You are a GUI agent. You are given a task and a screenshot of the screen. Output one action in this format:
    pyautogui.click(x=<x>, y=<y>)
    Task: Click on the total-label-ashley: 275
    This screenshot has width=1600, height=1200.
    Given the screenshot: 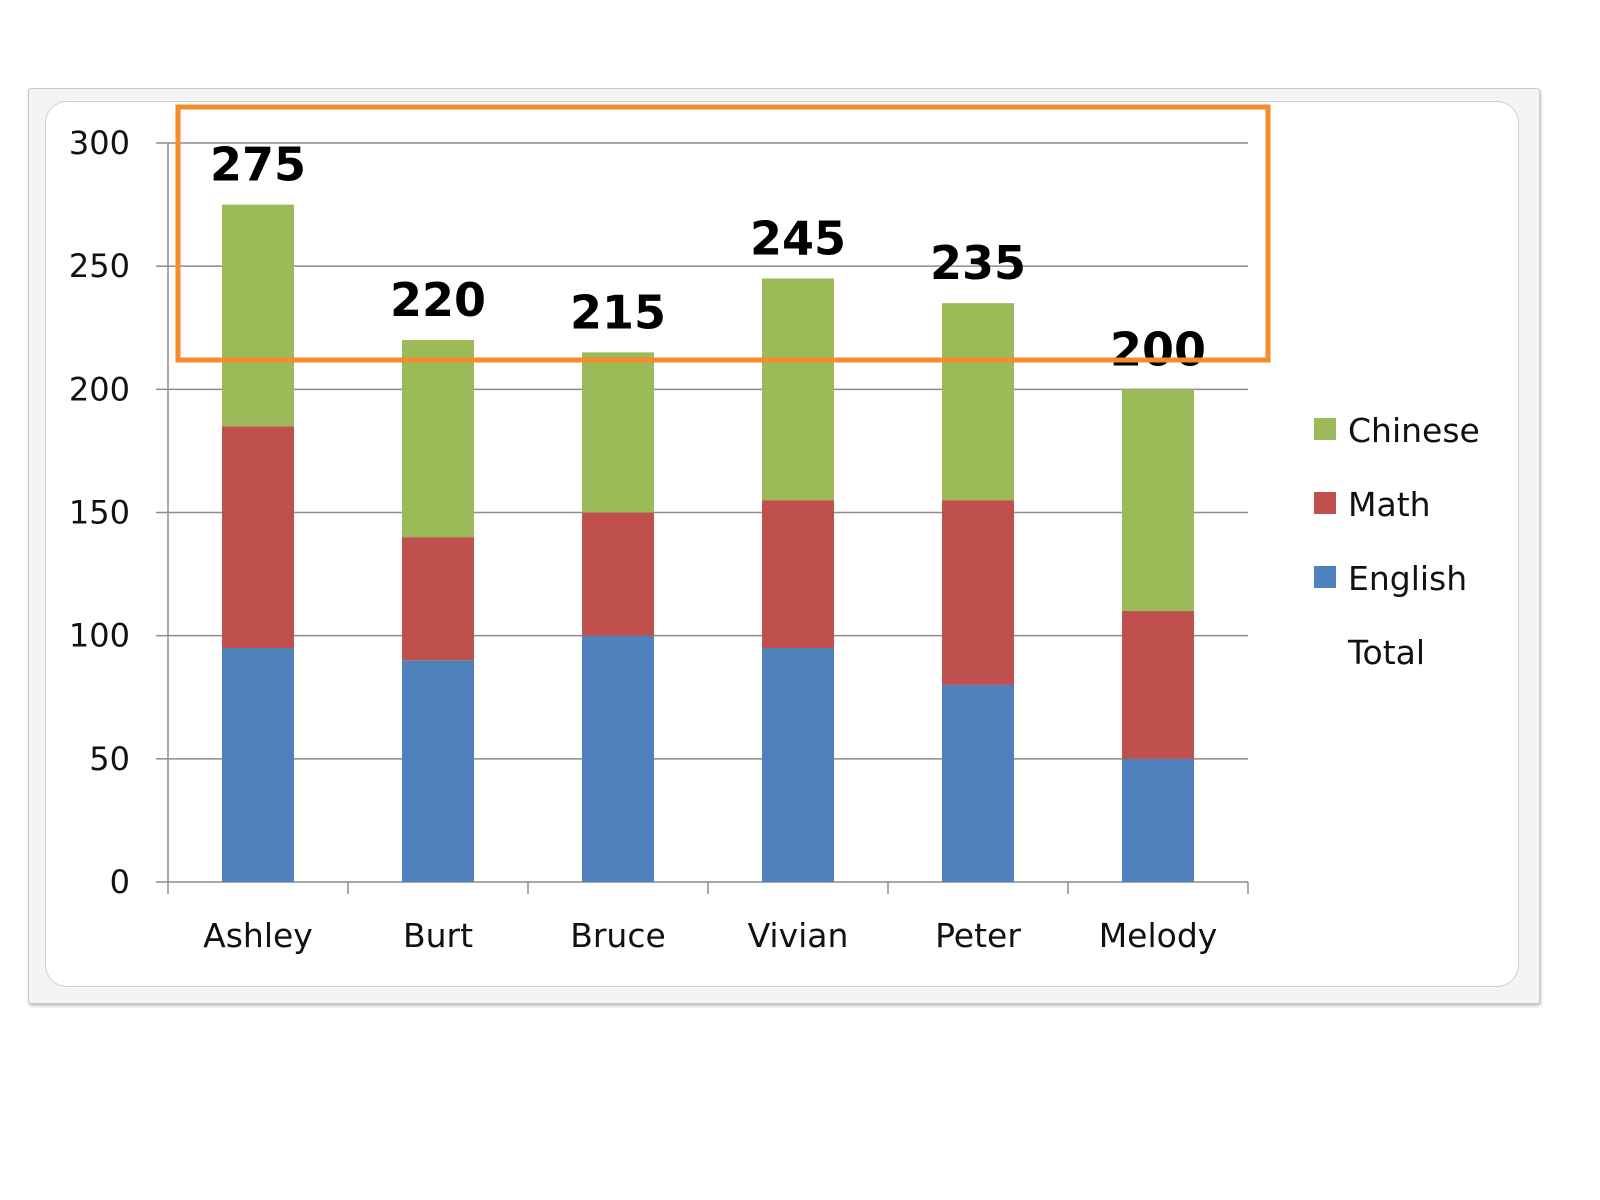 What is the action you would take?
    pyautogui.click(x=258, y=165)
    